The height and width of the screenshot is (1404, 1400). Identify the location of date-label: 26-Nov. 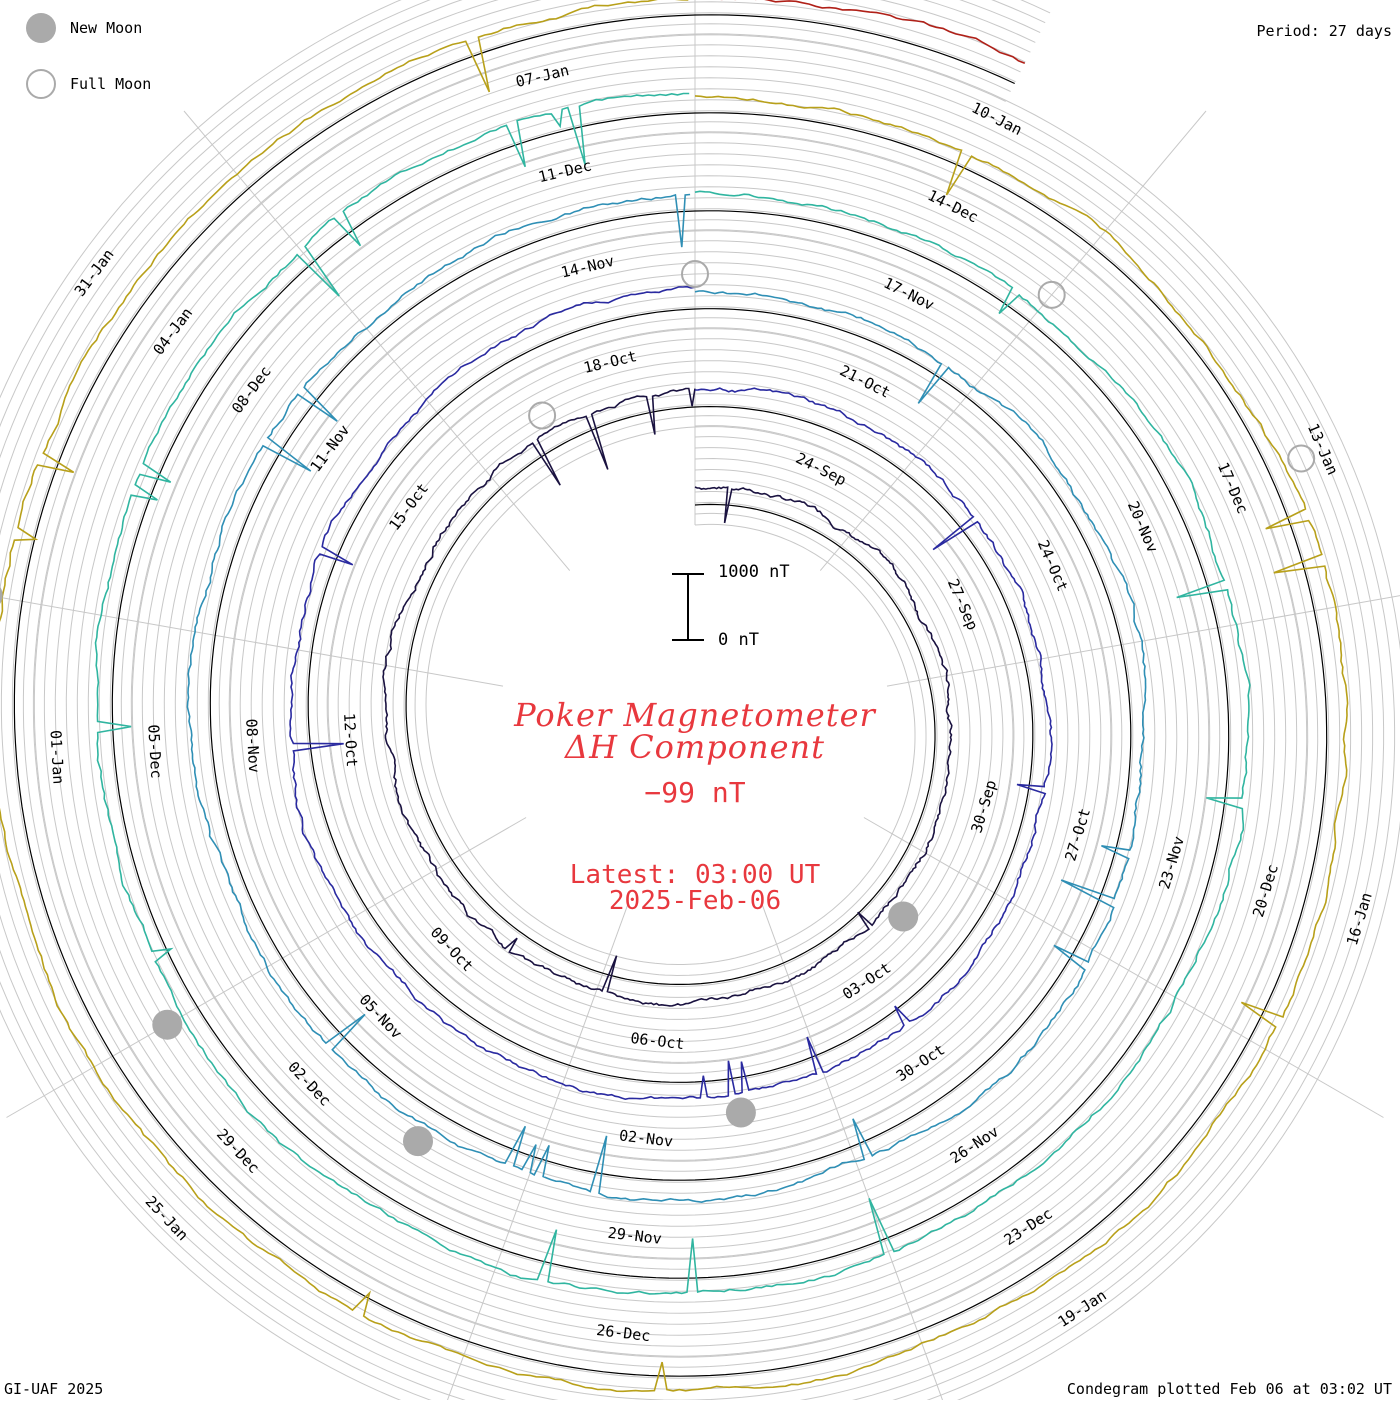
(974, 1144).